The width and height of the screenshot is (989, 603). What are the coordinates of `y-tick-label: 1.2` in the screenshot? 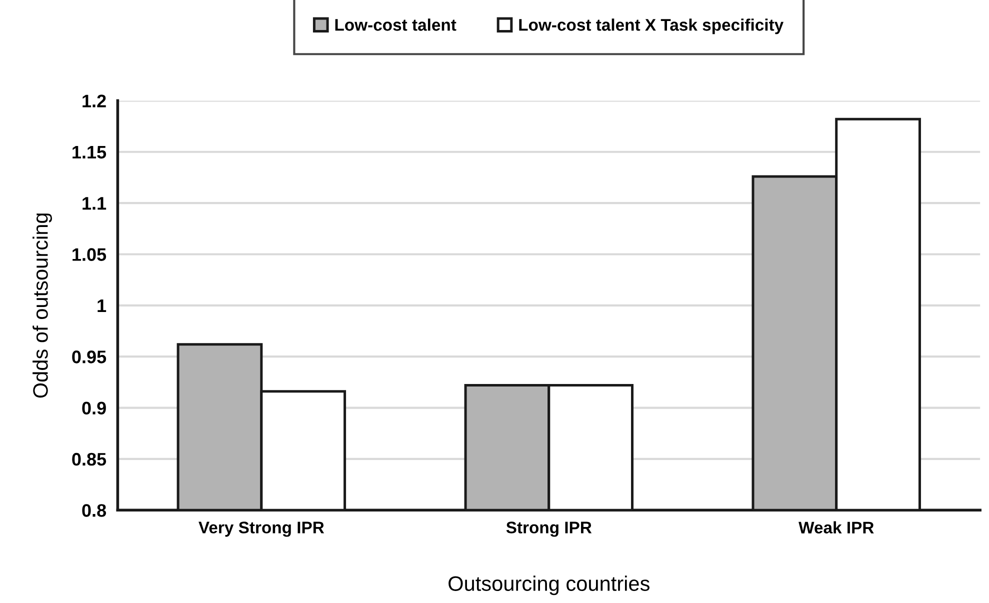 It's located at (94, 101).